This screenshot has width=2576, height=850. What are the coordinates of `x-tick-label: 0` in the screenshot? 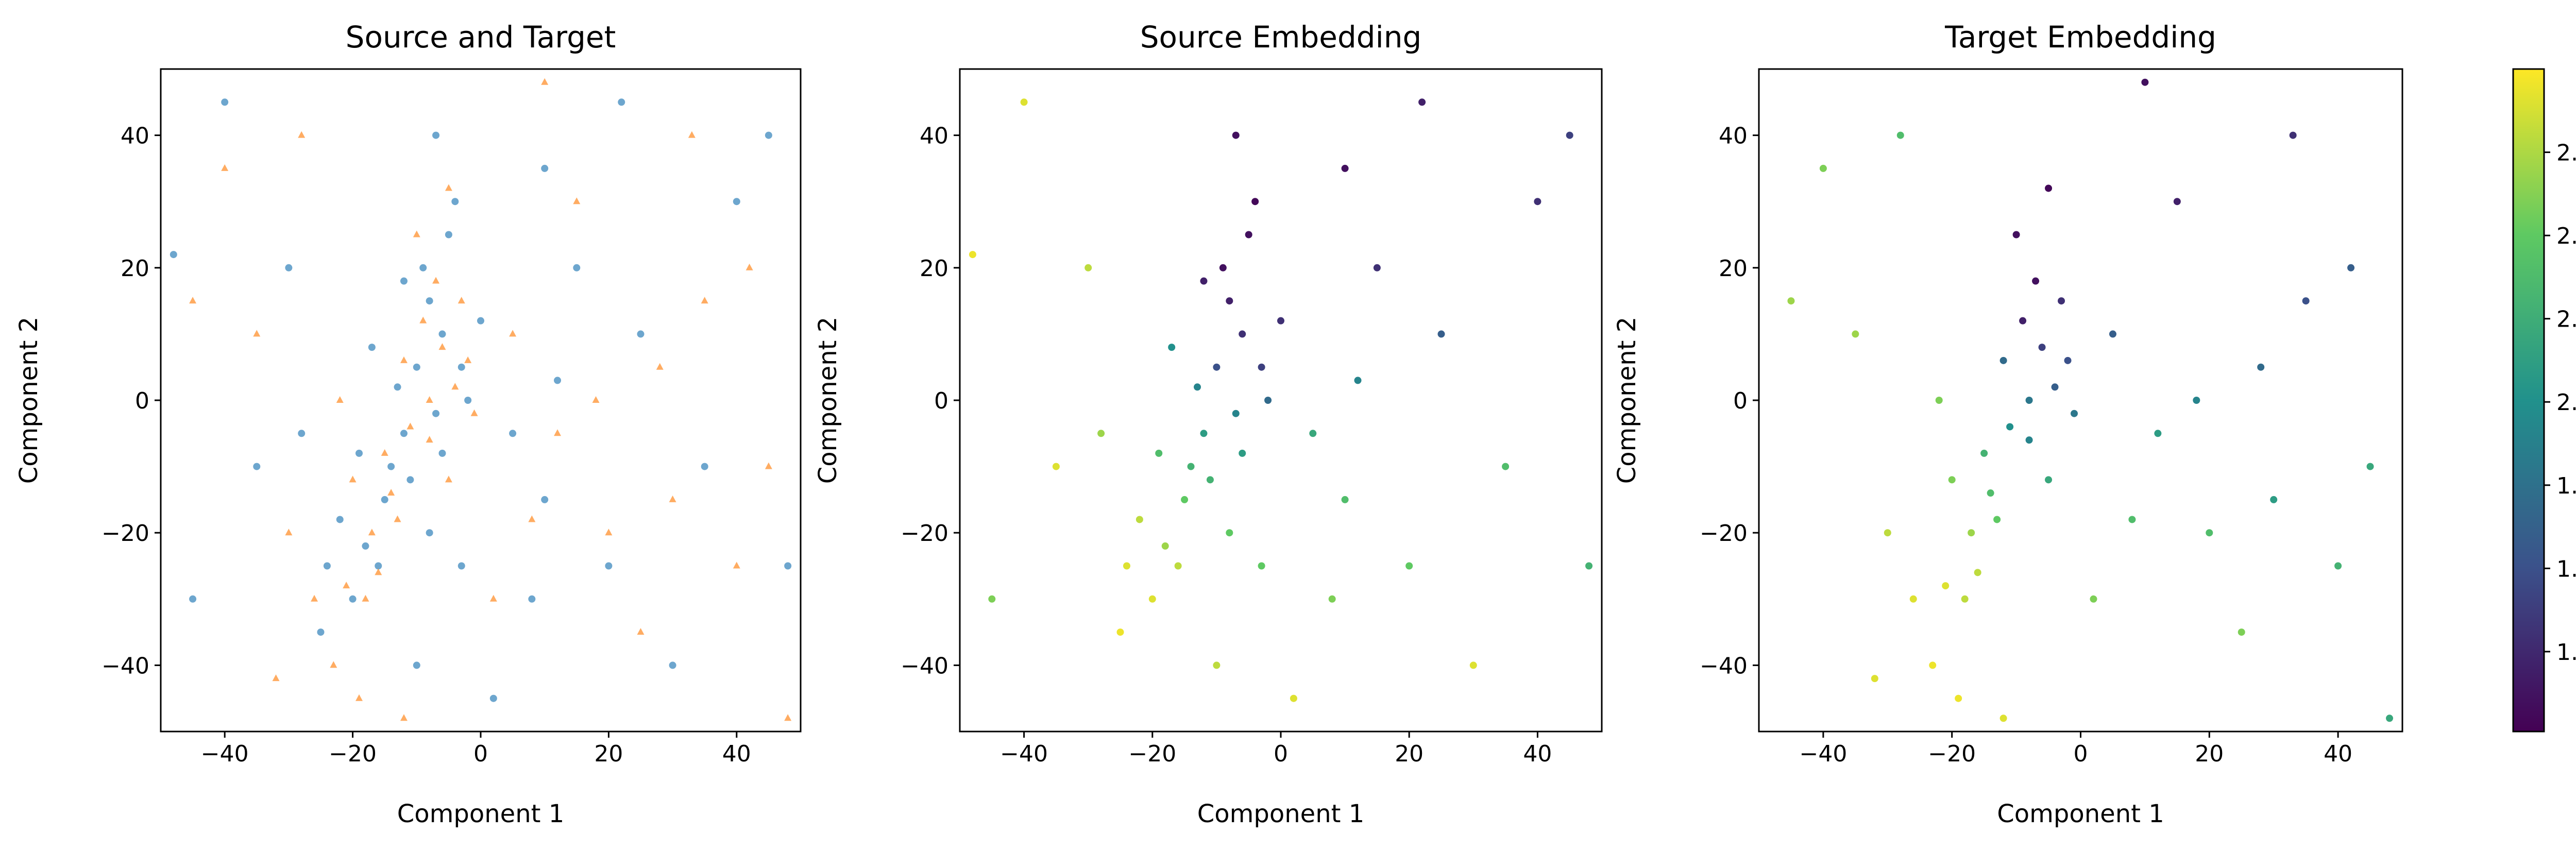 It's located at (1281, 754).